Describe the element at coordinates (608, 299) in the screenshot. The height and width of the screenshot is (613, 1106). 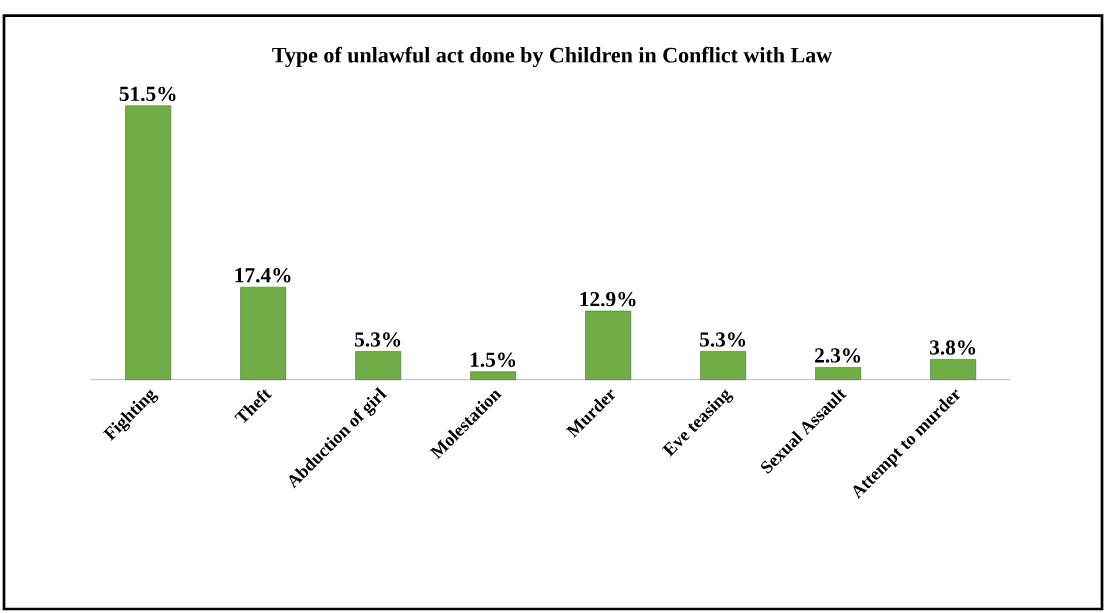
I see `data-label: 12.9%` at that location.